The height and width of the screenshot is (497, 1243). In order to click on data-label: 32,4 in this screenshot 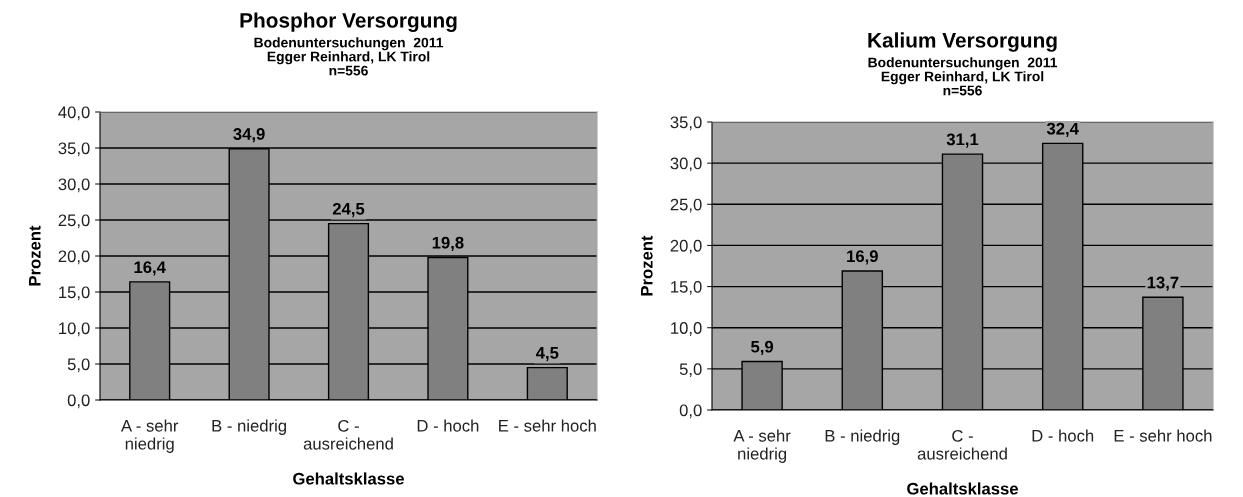, I will do `click(1062, 129)`.